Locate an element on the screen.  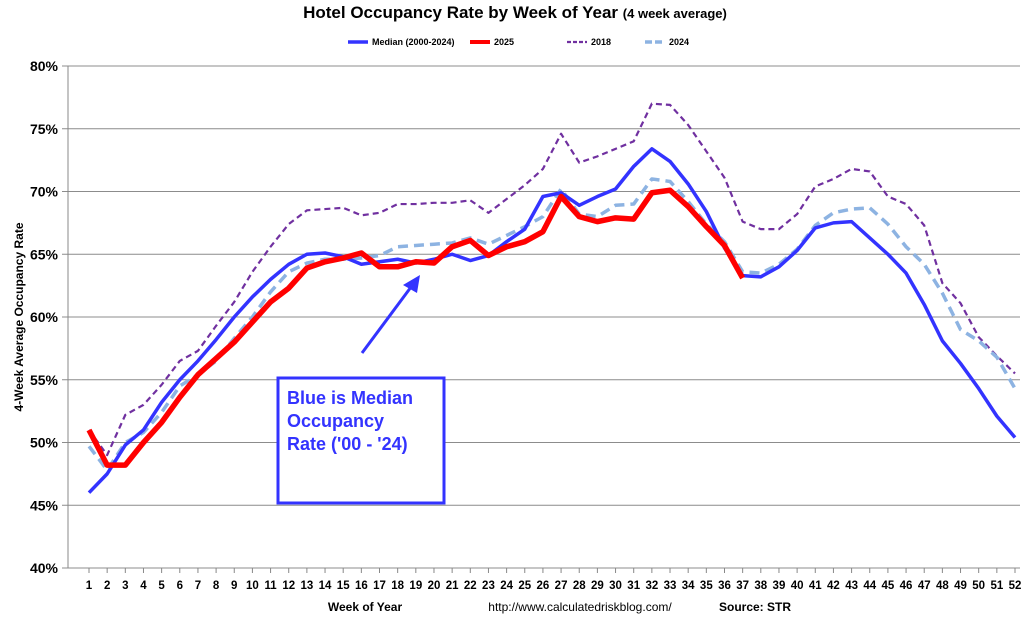
y-tick-label: 70% is located at coordinates (44, 192).